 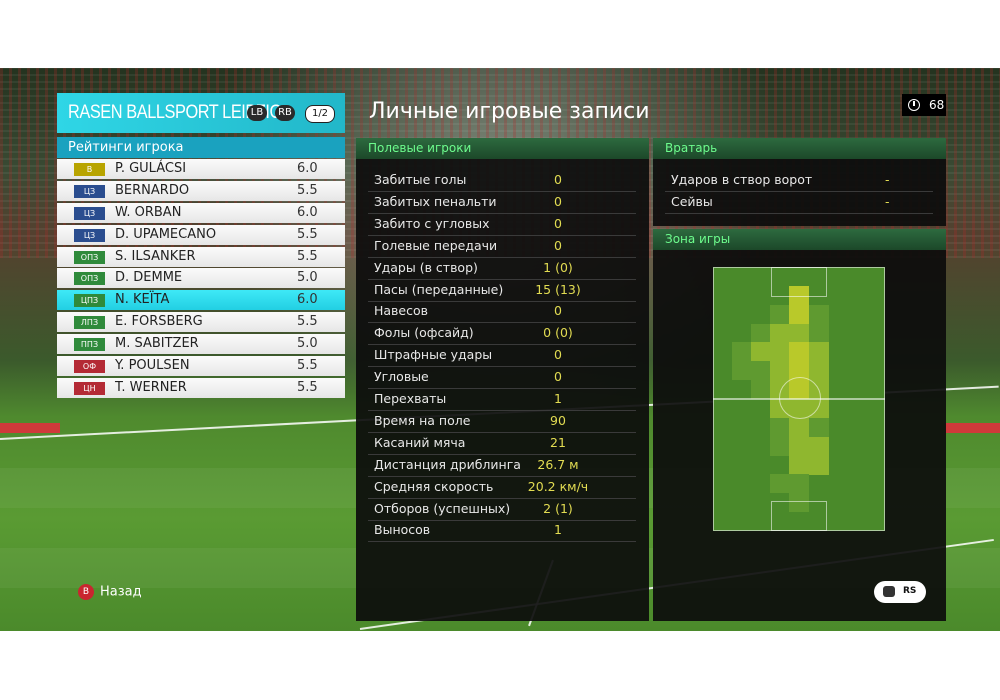 What do you see at coordinates (509, 111) in the screenshot?
I see `page-title: Личные игровые записи` at bounding box center [509, 111].